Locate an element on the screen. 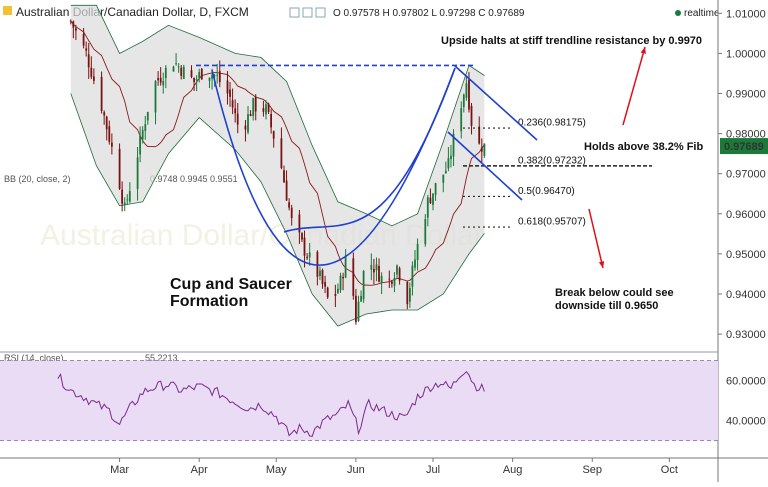 This screenshot has width=768, height=487. break-annotation-line1: Break below could see is located at coordinates (614, 293).